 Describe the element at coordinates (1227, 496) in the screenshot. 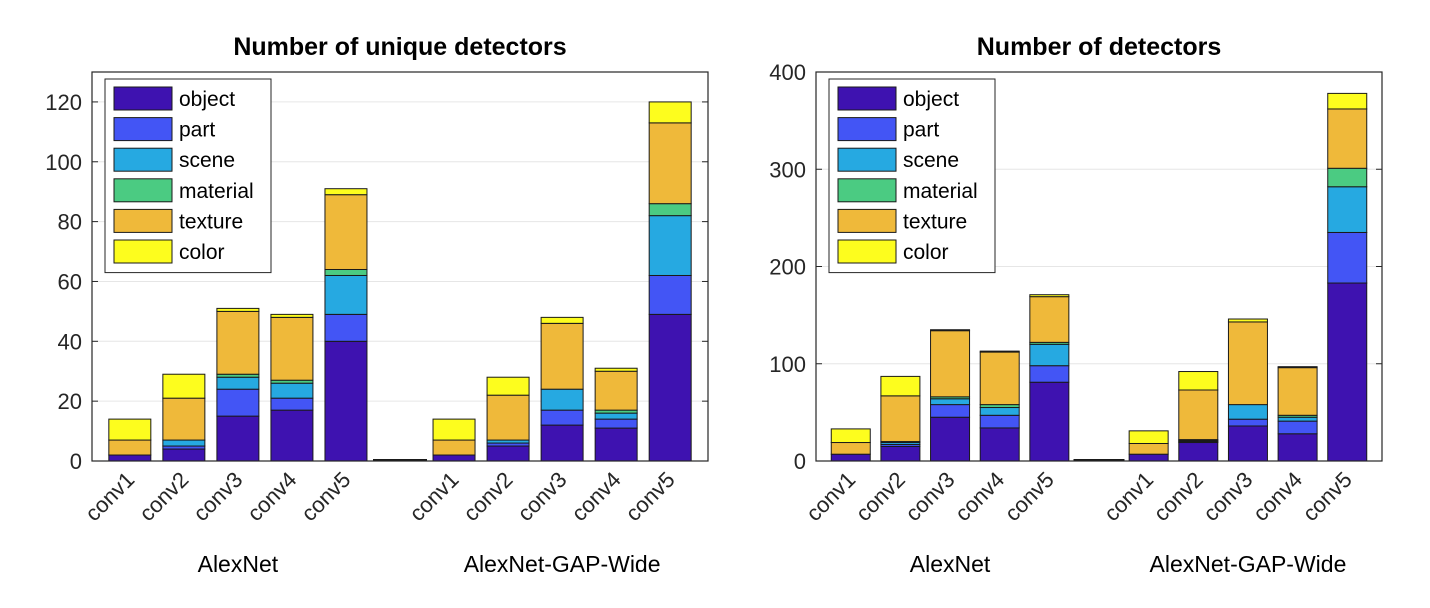

I see `x-tick-label: conv3` at that location.